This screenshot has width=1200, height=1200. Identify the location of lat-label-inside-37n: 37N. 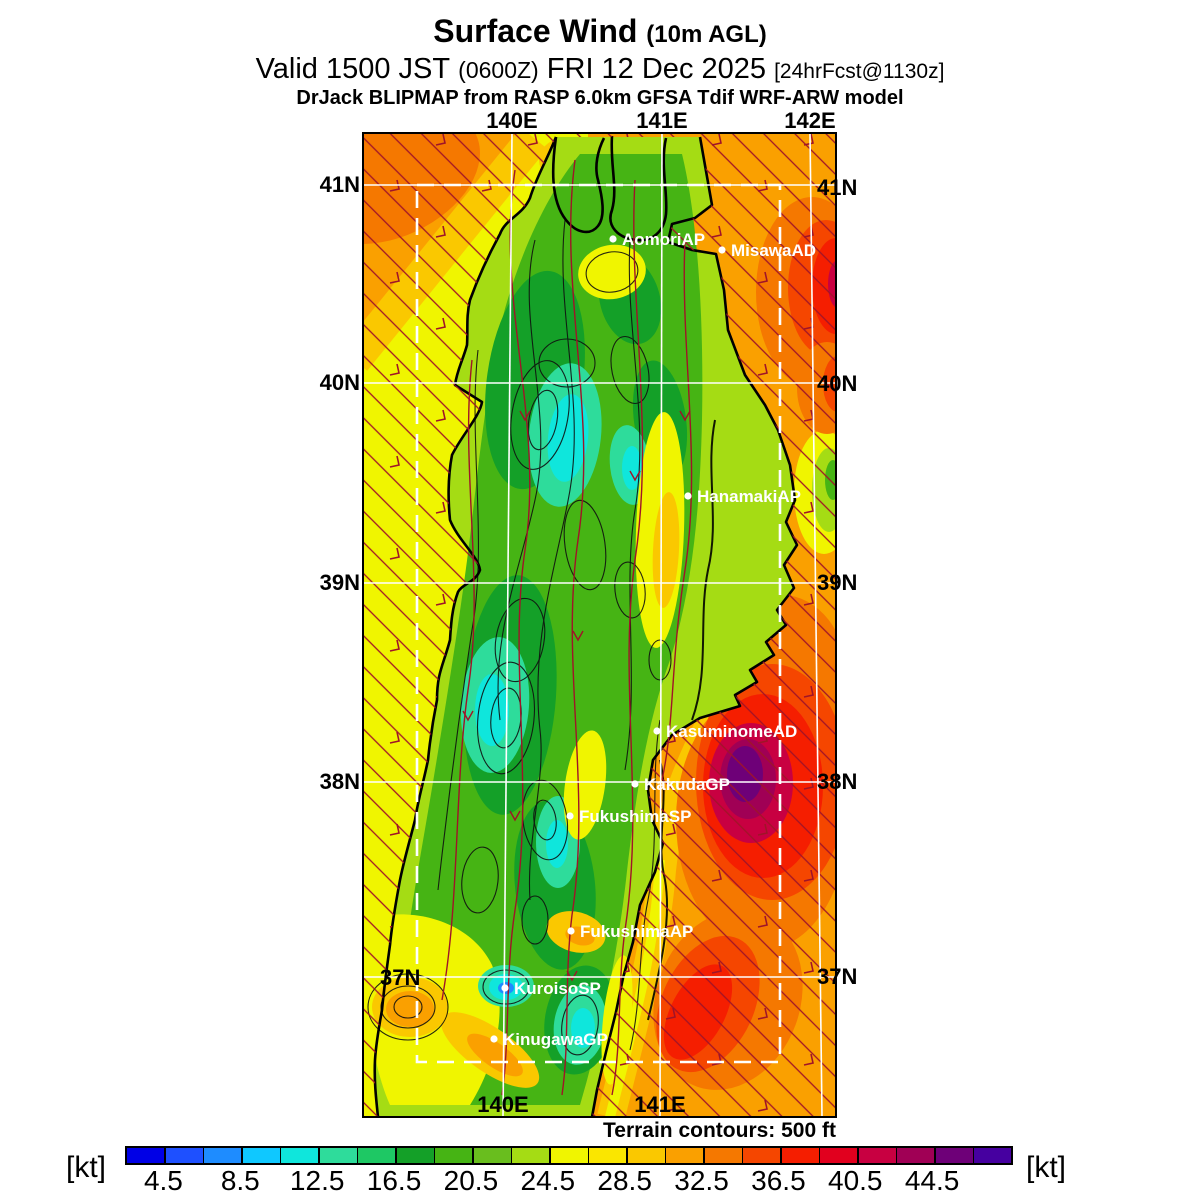
(400, 977).